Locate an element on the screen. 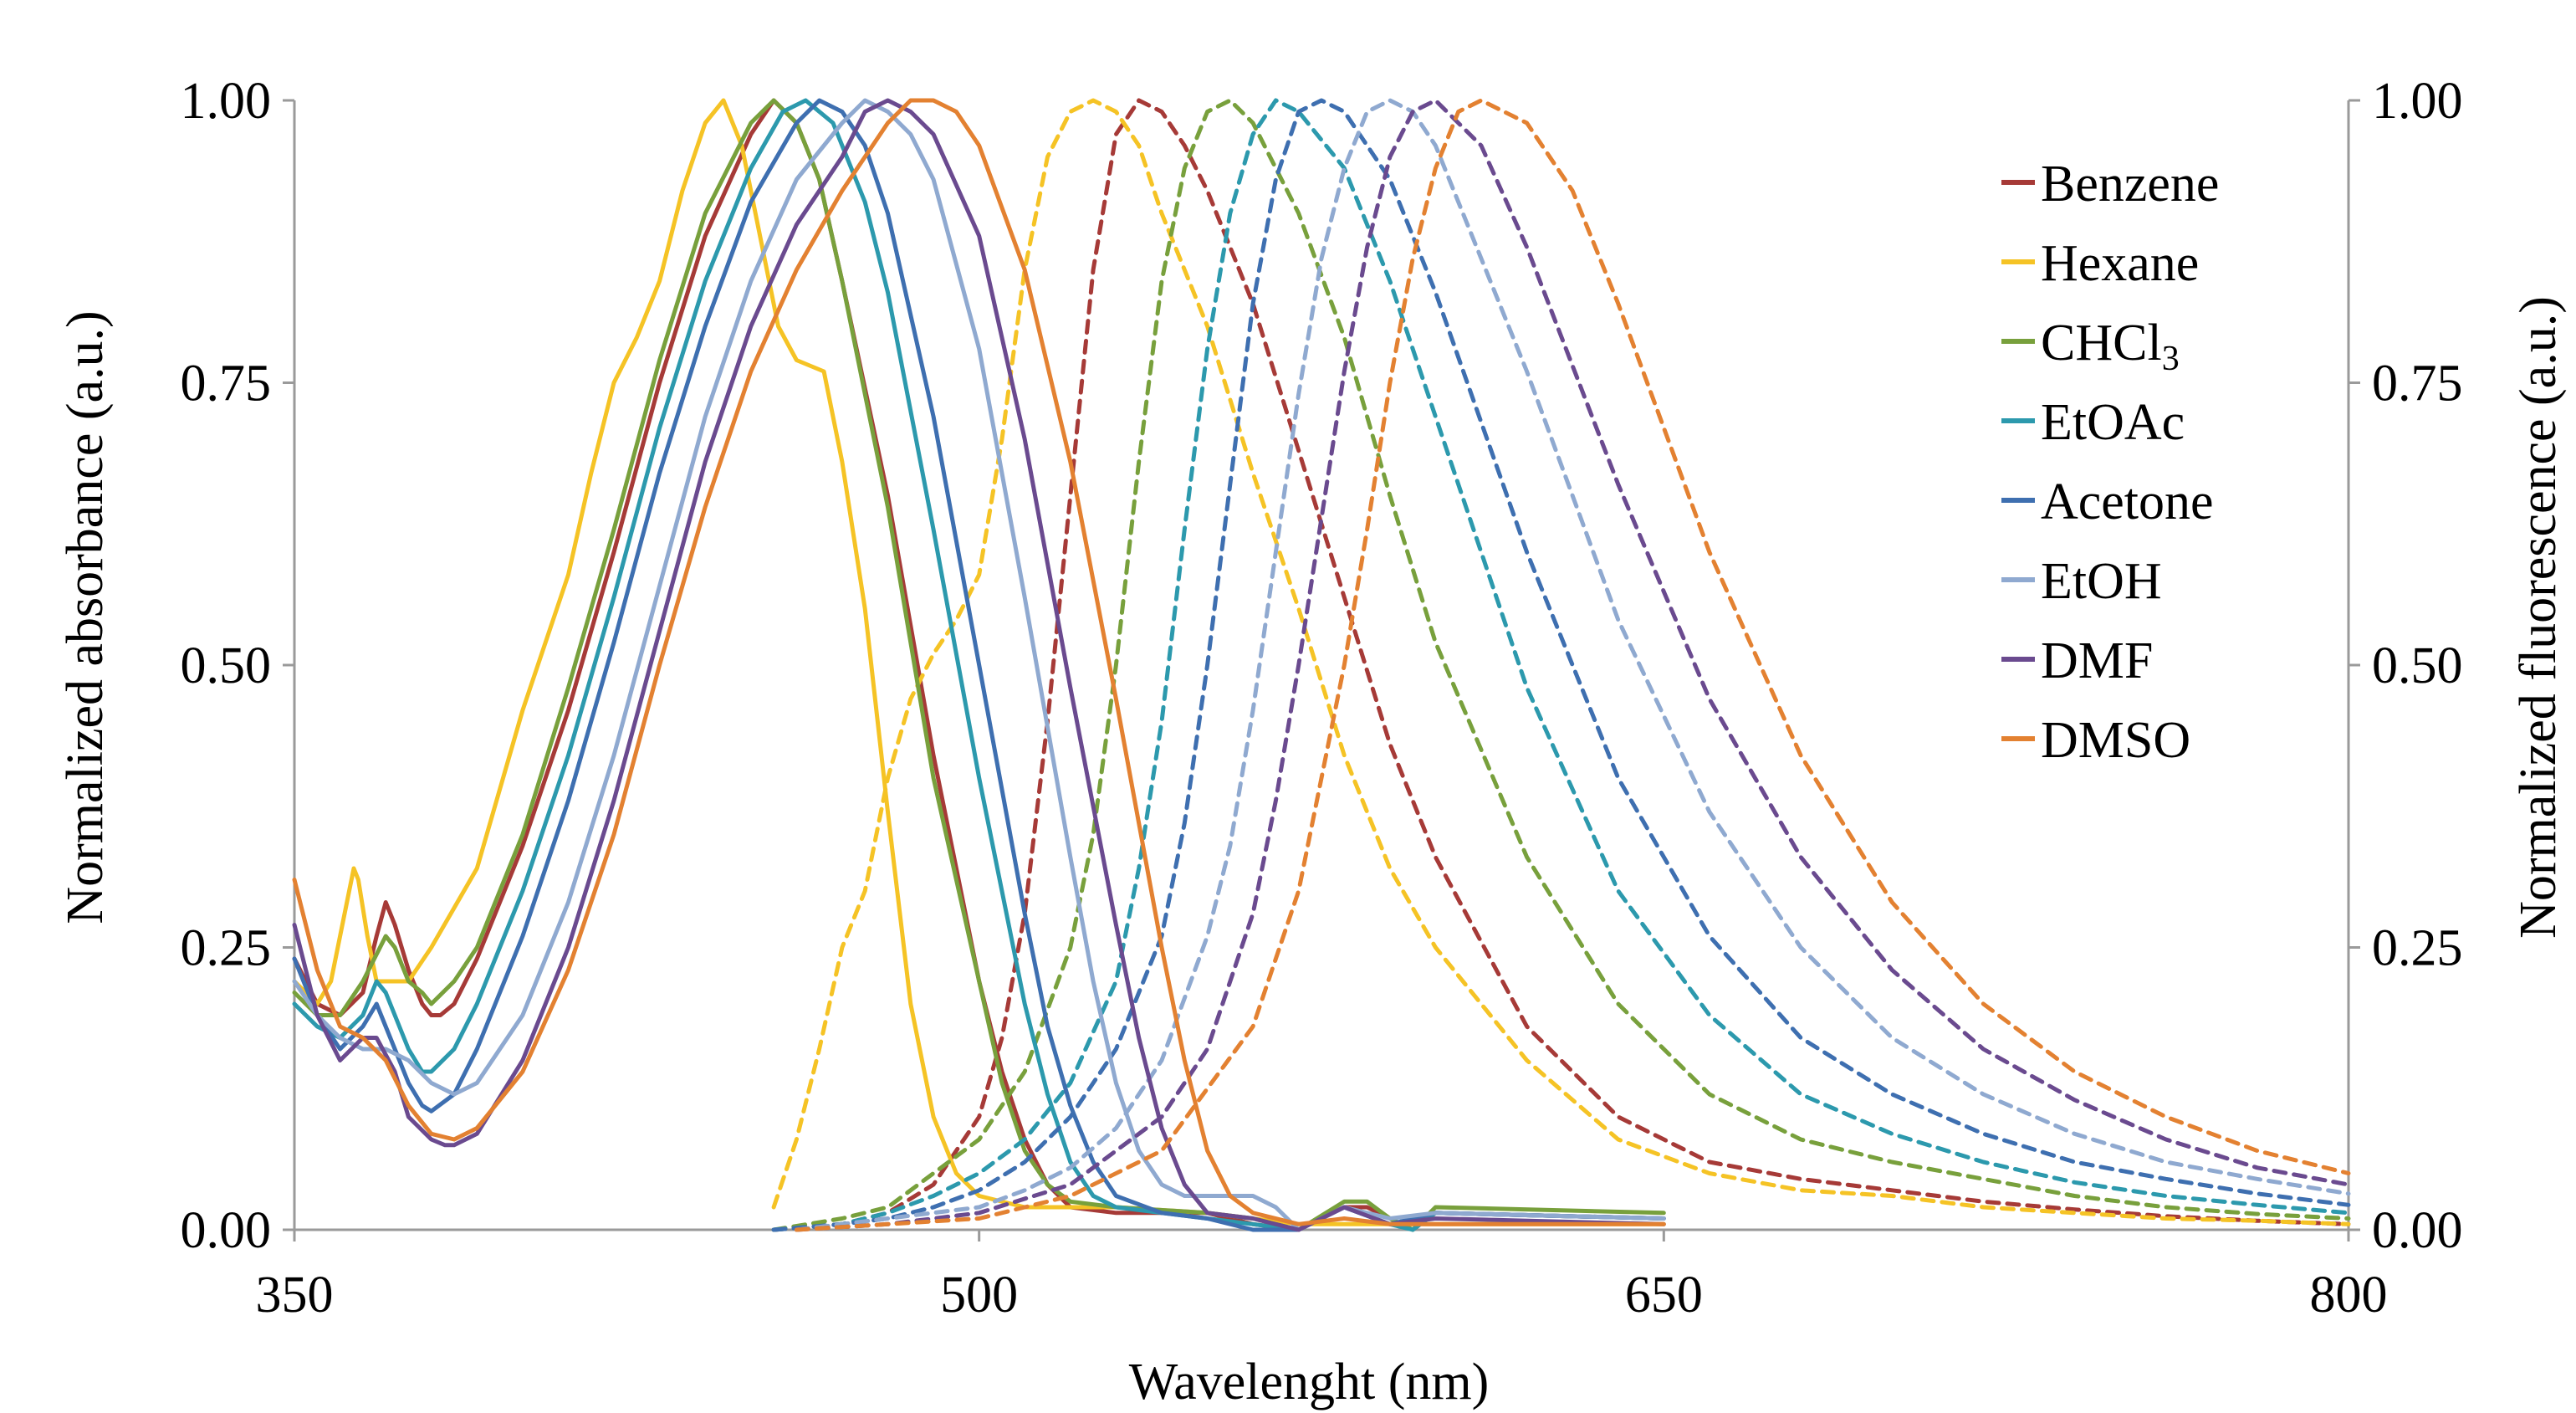 The width and height of the screenshot is (2576, 1413). legend-label: Benzene is located at coordinates (2130, 184).